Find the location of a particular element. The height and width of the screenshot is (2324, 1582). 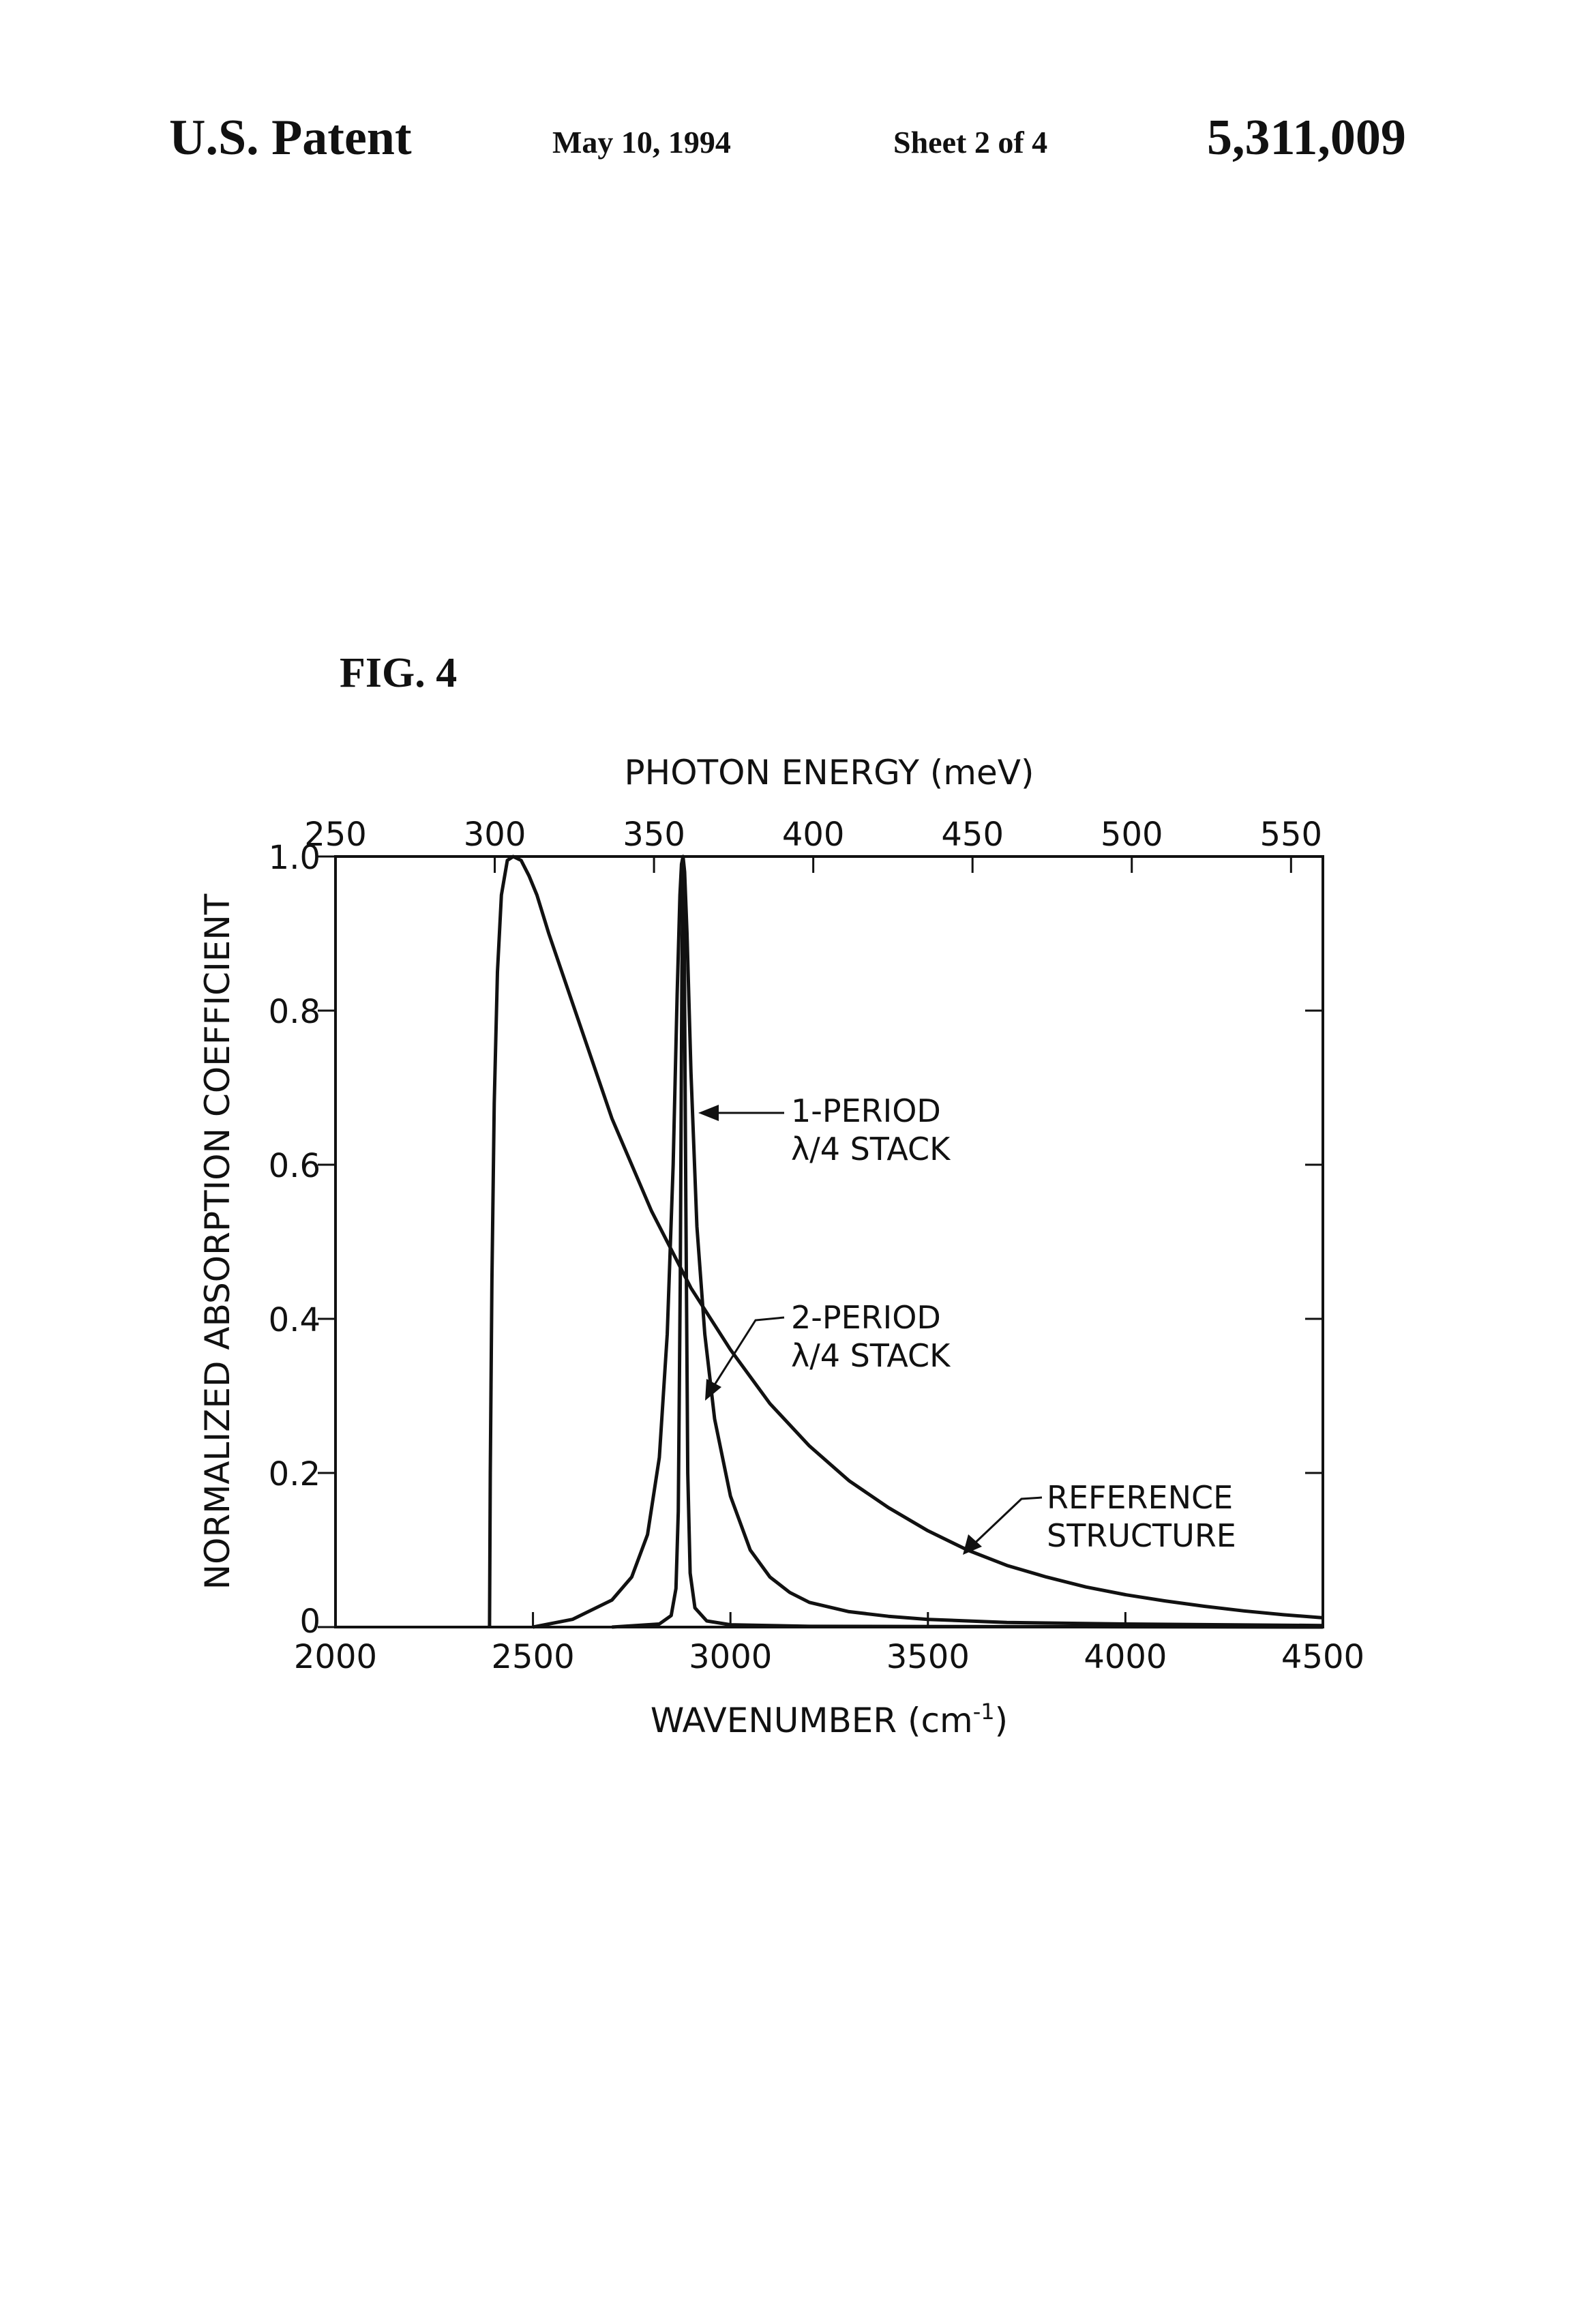

x-tick-label: 3500 is located at coordinates (928, 1657).